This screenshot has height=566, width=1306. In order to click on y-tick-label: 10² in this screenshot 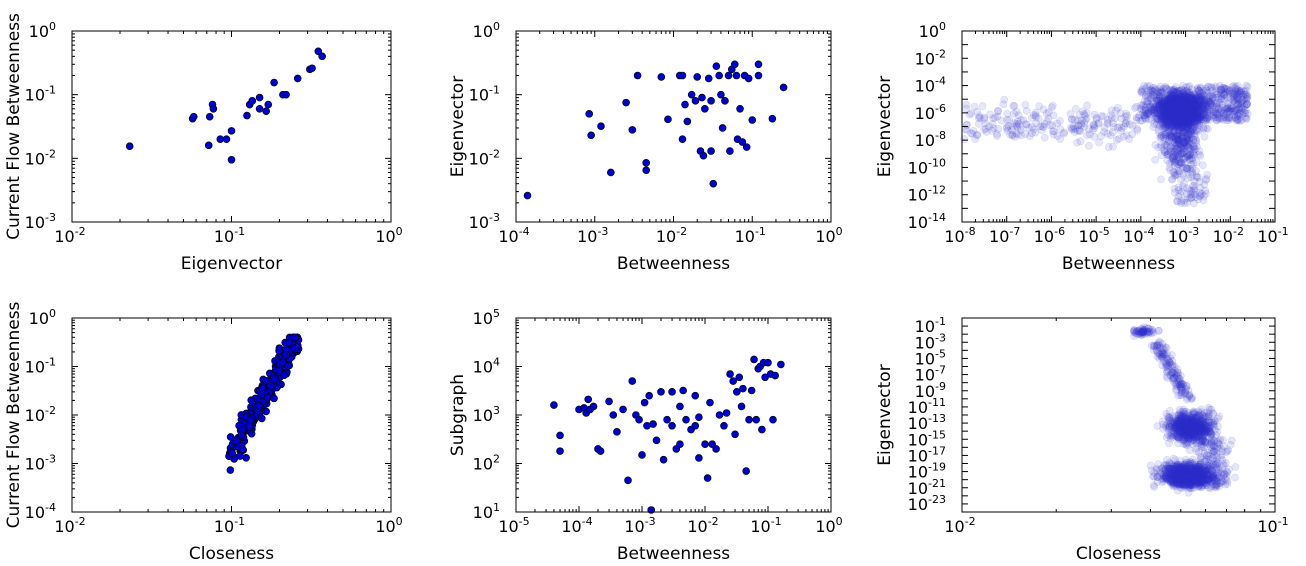, I will do `click(486, 463)`.